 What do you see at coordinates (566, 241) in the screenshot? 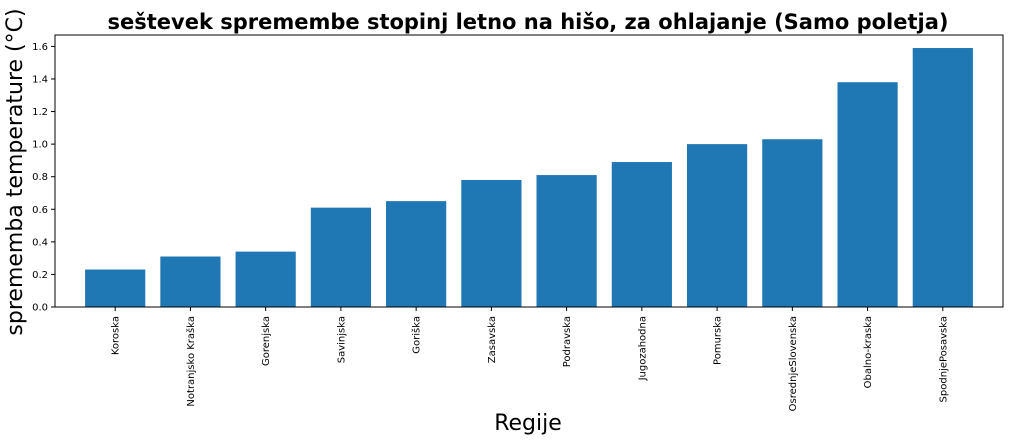
I see `bar-podravska` at bounding box center [566, 241].